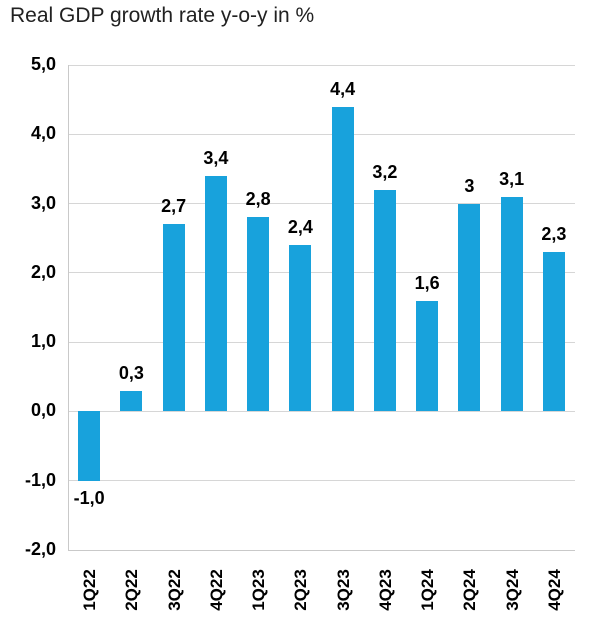  Describe the element at coordinates (43, 133) in the screenshot. I see `y-axis-tick-label: 4,0` at that location.